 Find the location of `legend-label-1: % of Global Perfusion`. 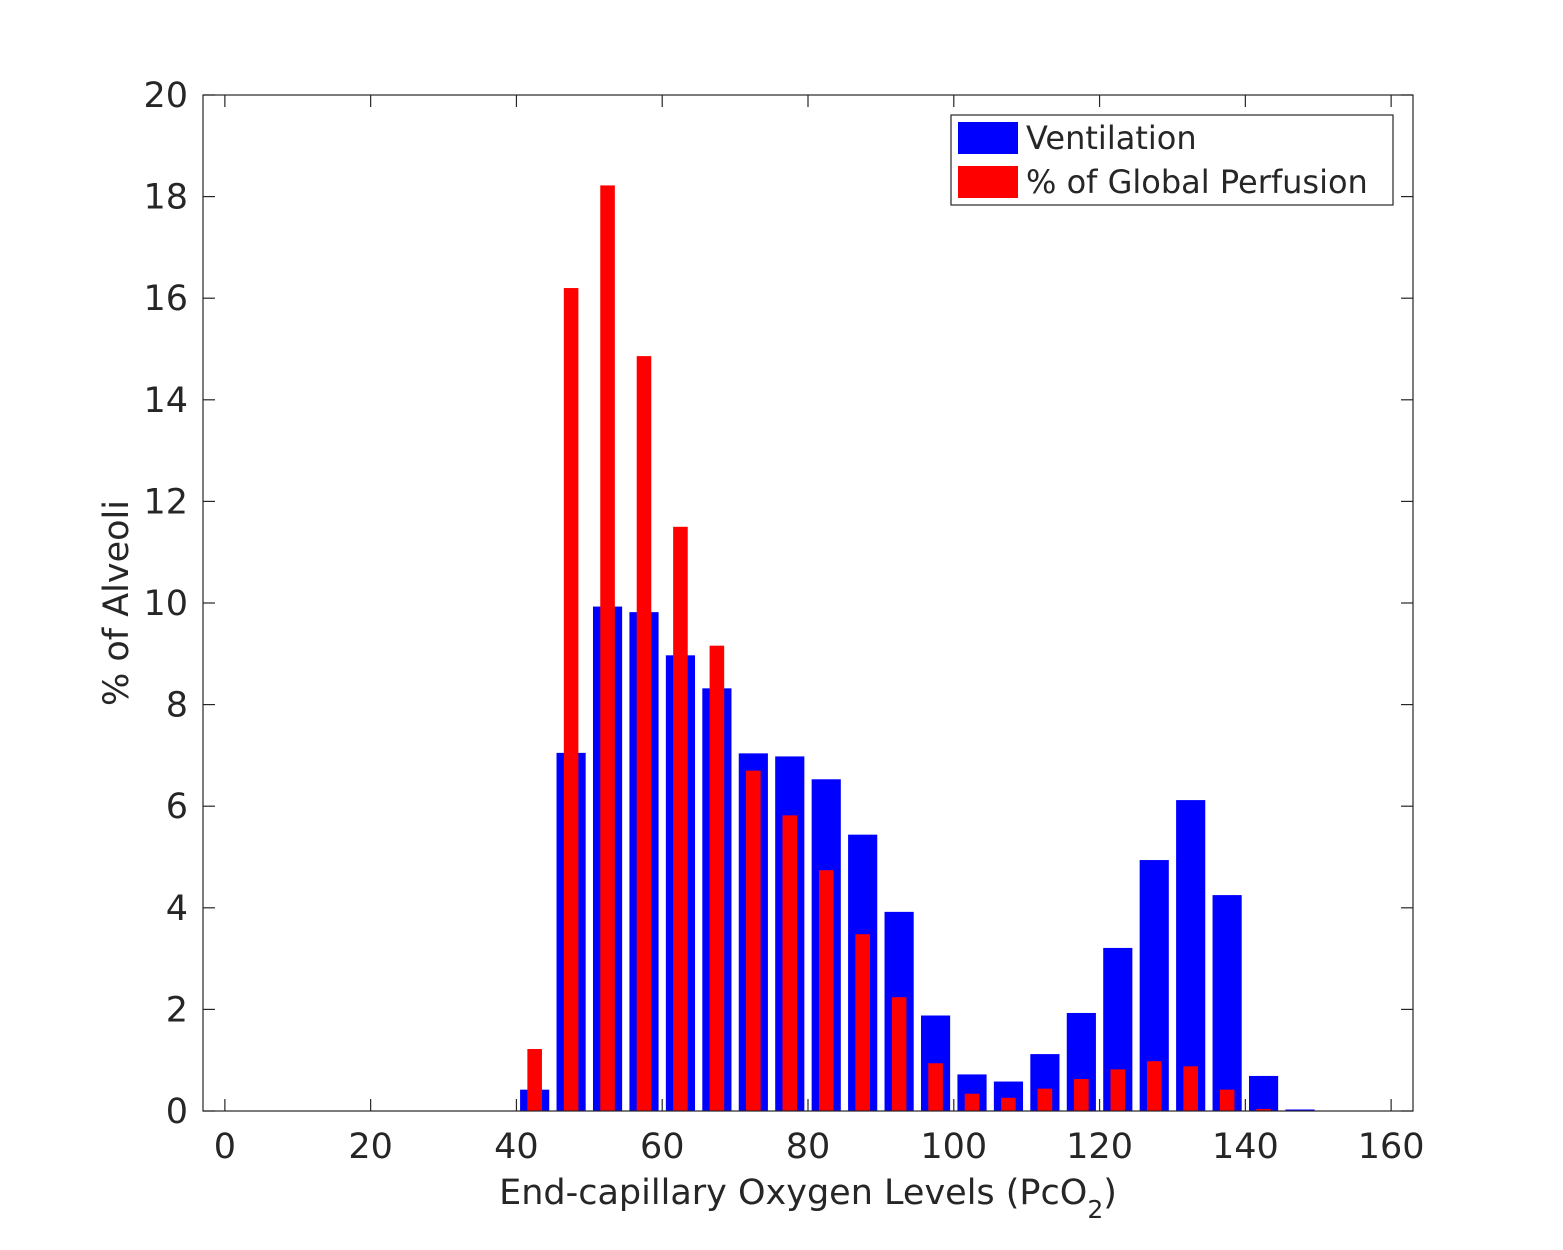

legend-label-1: % of Global Perfusion is located at coordinates (1197, 182).